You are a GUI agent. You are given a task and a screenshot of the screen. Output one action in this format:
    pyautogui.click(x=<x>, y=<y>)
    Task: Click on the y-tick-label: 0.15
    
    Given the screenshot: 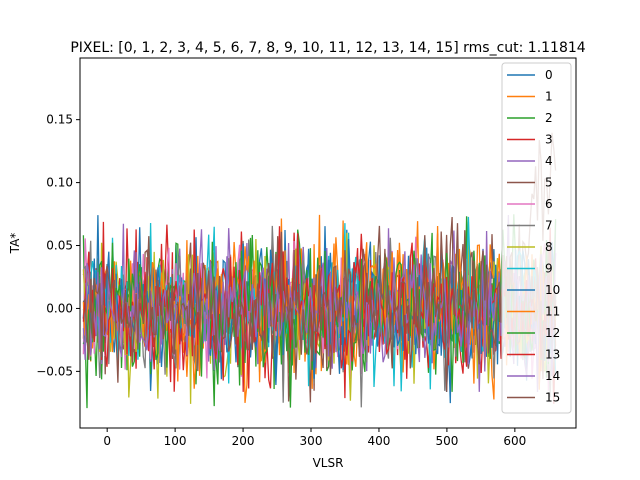 What is the action you would take?
    pyautogui.click(x=59, y=120)
    